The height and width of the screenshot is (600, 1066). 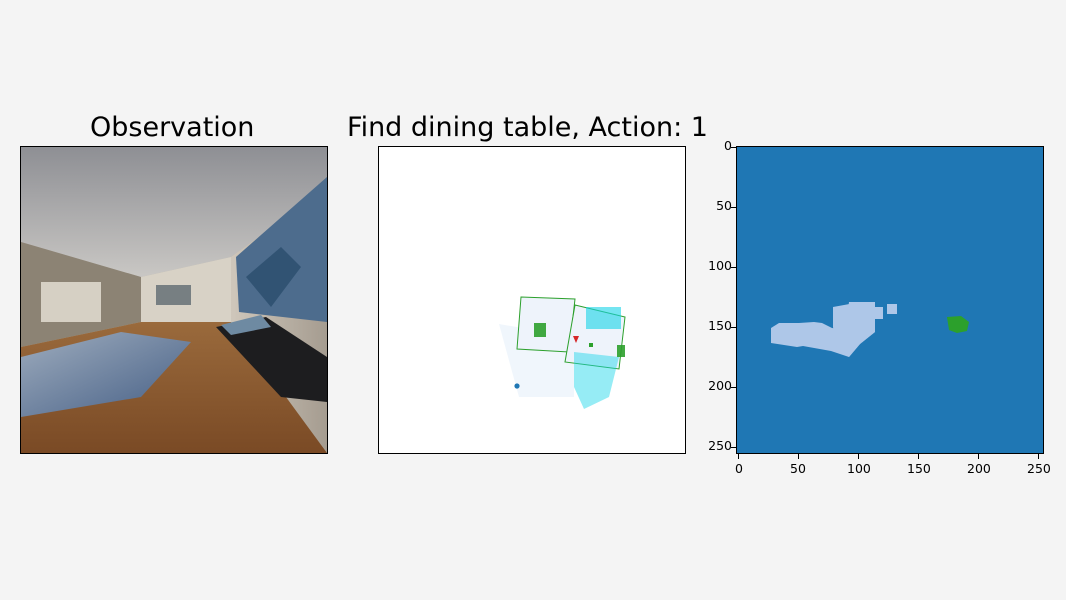 What do you see at coordinates (540, 330) in the screenshot?
I see `target-object-region` at bounding box center [540, 330].